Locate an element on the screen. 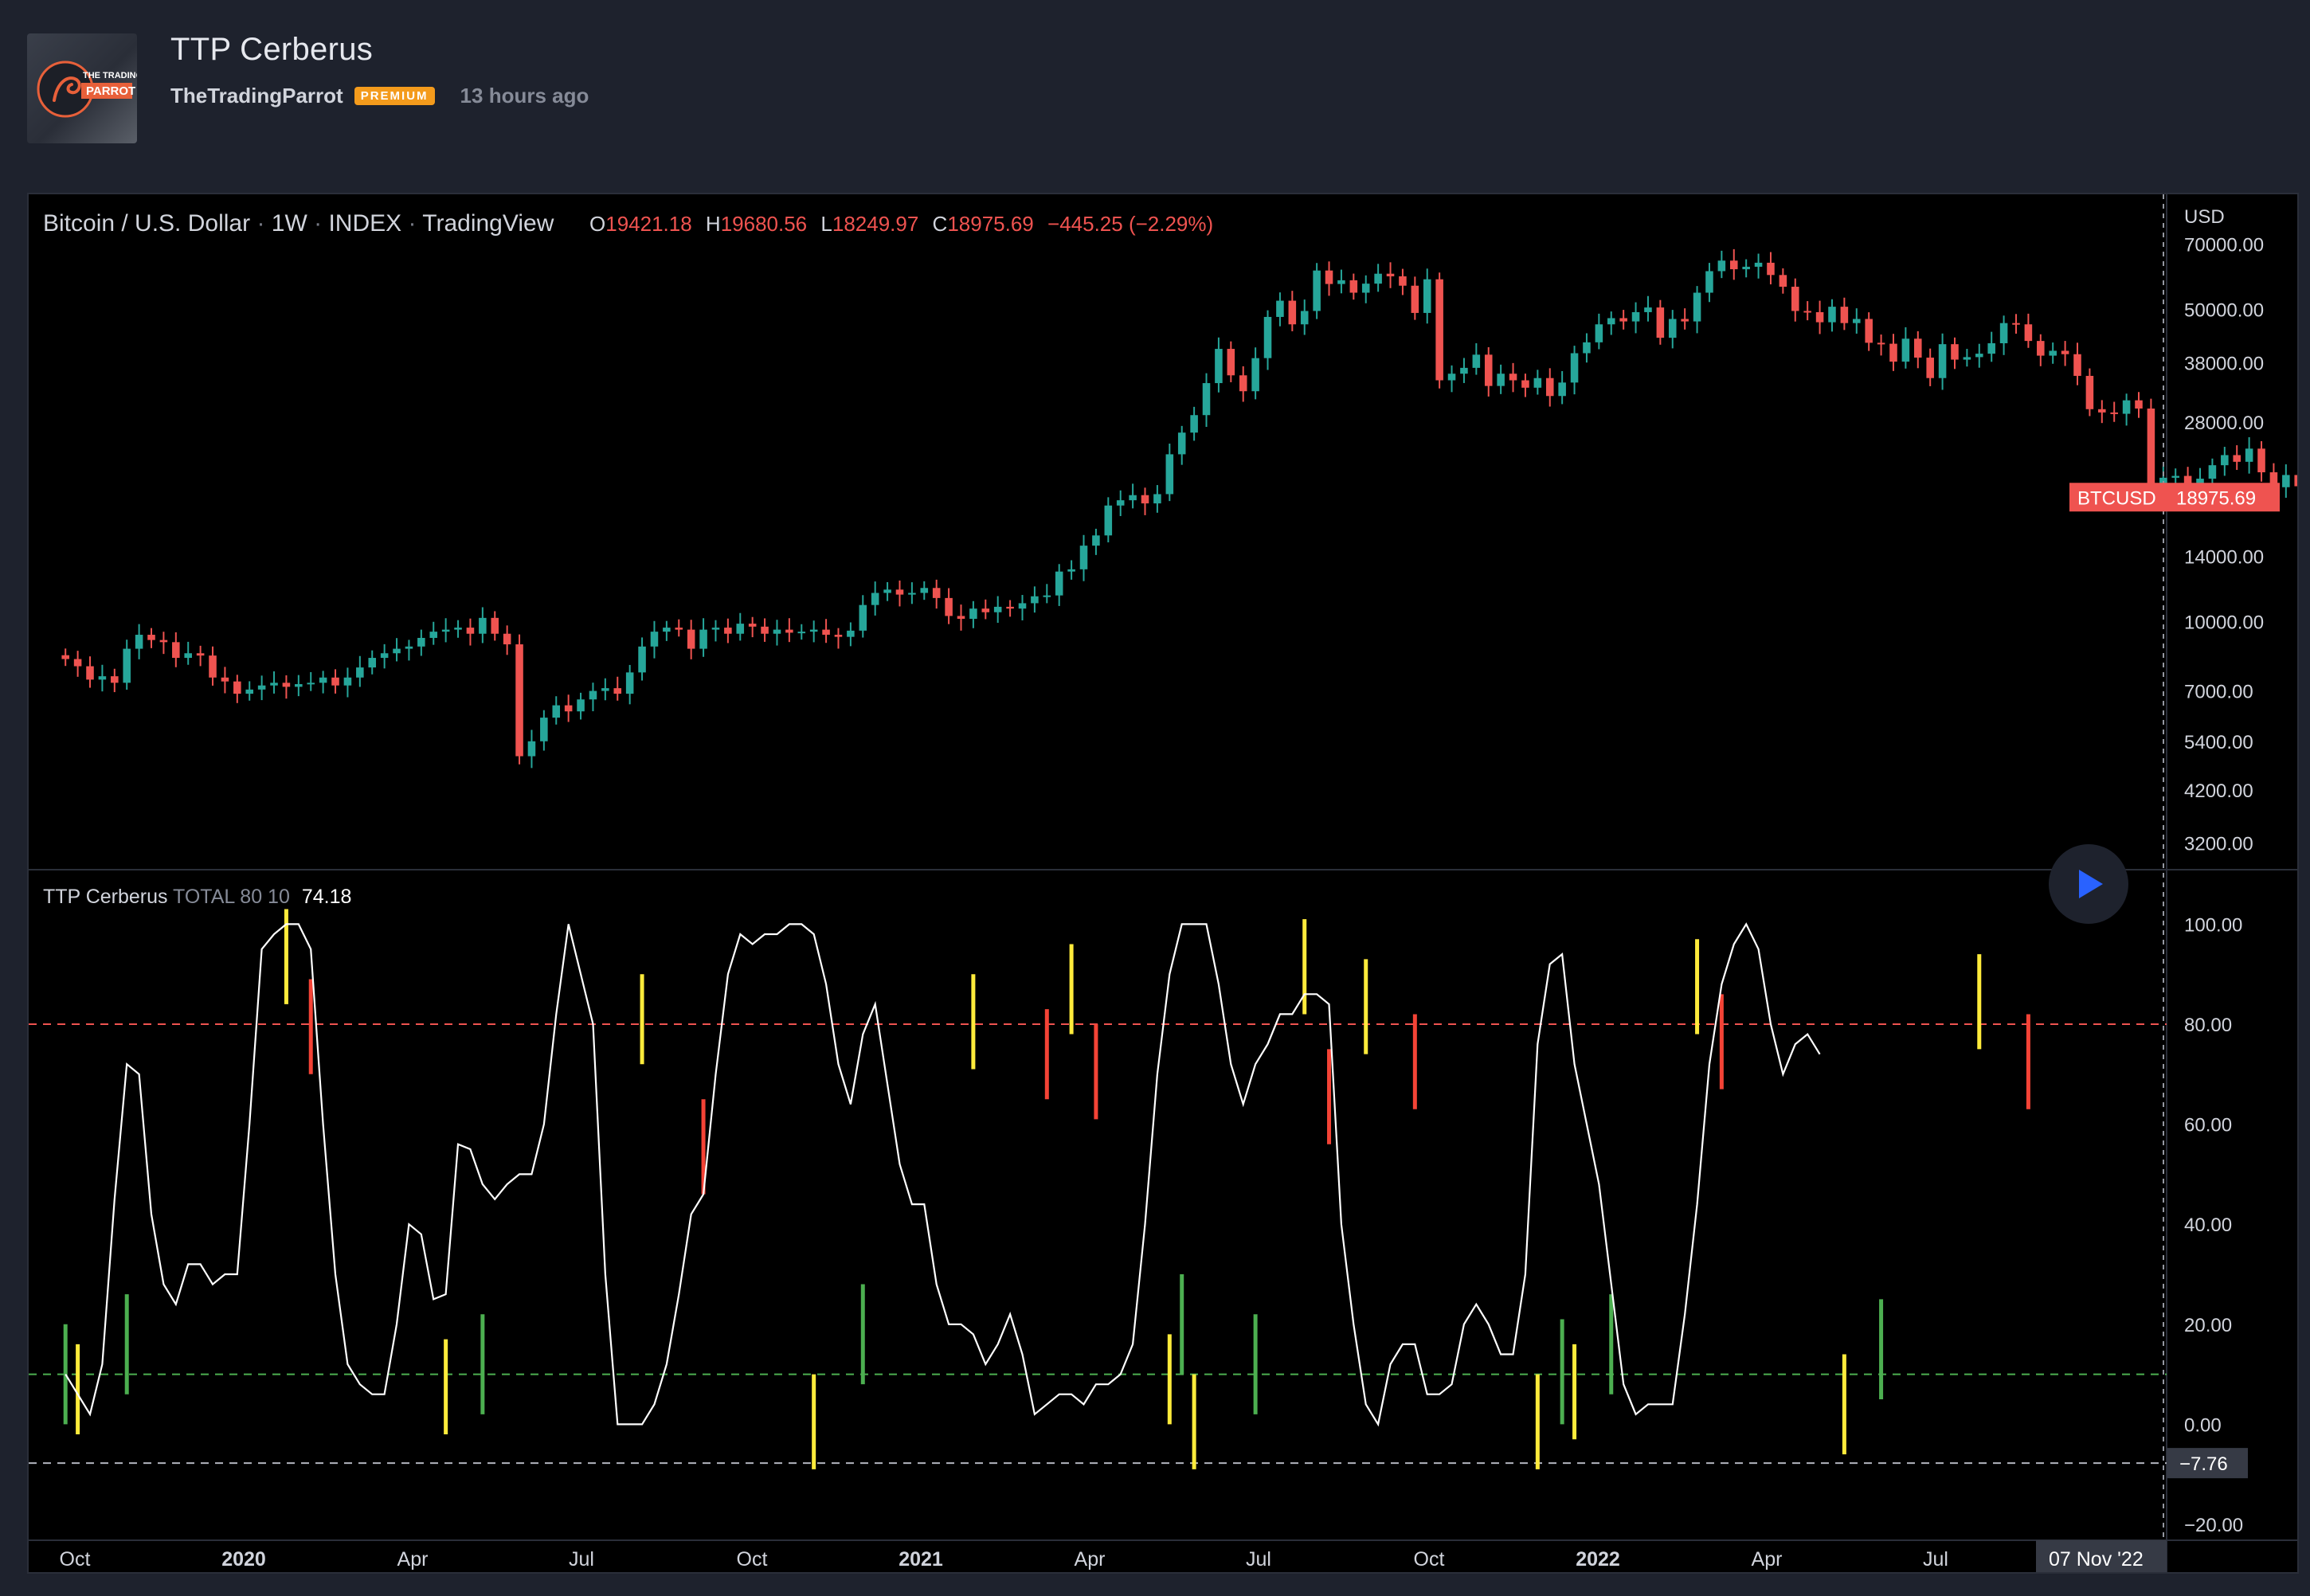 Image resolution: width=2310 pixels, height=1596 pixels. indicator-legend: TTP Cerberus TOTAL 80 10 74.18 is located at coordinates (197, 897).